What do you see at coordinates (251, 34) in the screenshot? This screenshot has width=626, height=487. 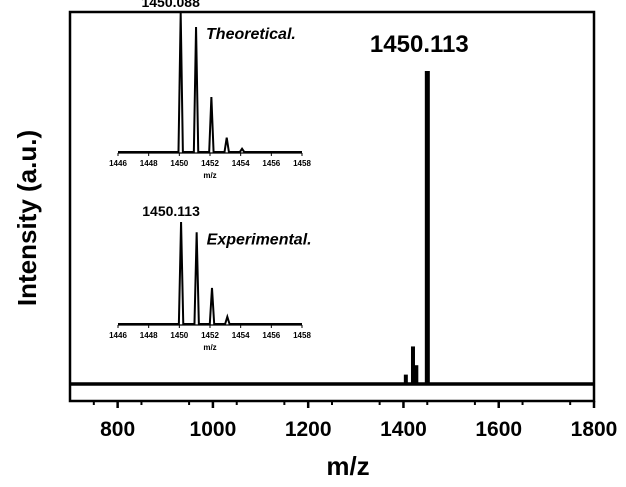 I see `inset-title: Theoretical.` at bounding box center [251, 34].